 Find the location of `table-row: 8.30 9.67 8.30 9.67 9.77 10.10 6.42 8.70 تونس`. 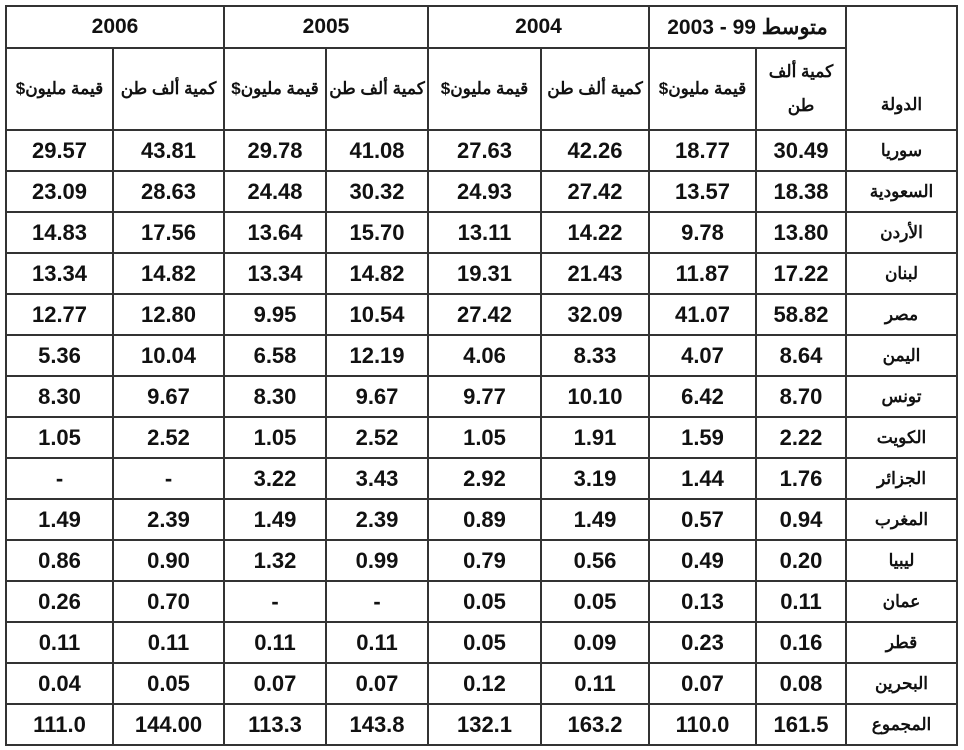

table-row: 8.30 9.67 8.30 9.67 9.77 10.10 6.42 8.70 تونس is located at coordinates (481, 396).